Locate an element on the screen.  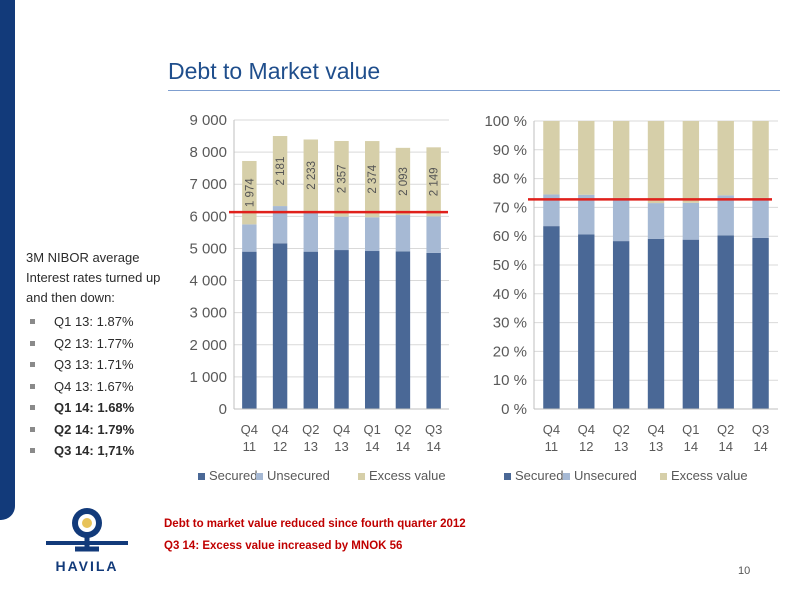
nibor-item: Q2 13: 1.77% is located at coordinates (96, 344).